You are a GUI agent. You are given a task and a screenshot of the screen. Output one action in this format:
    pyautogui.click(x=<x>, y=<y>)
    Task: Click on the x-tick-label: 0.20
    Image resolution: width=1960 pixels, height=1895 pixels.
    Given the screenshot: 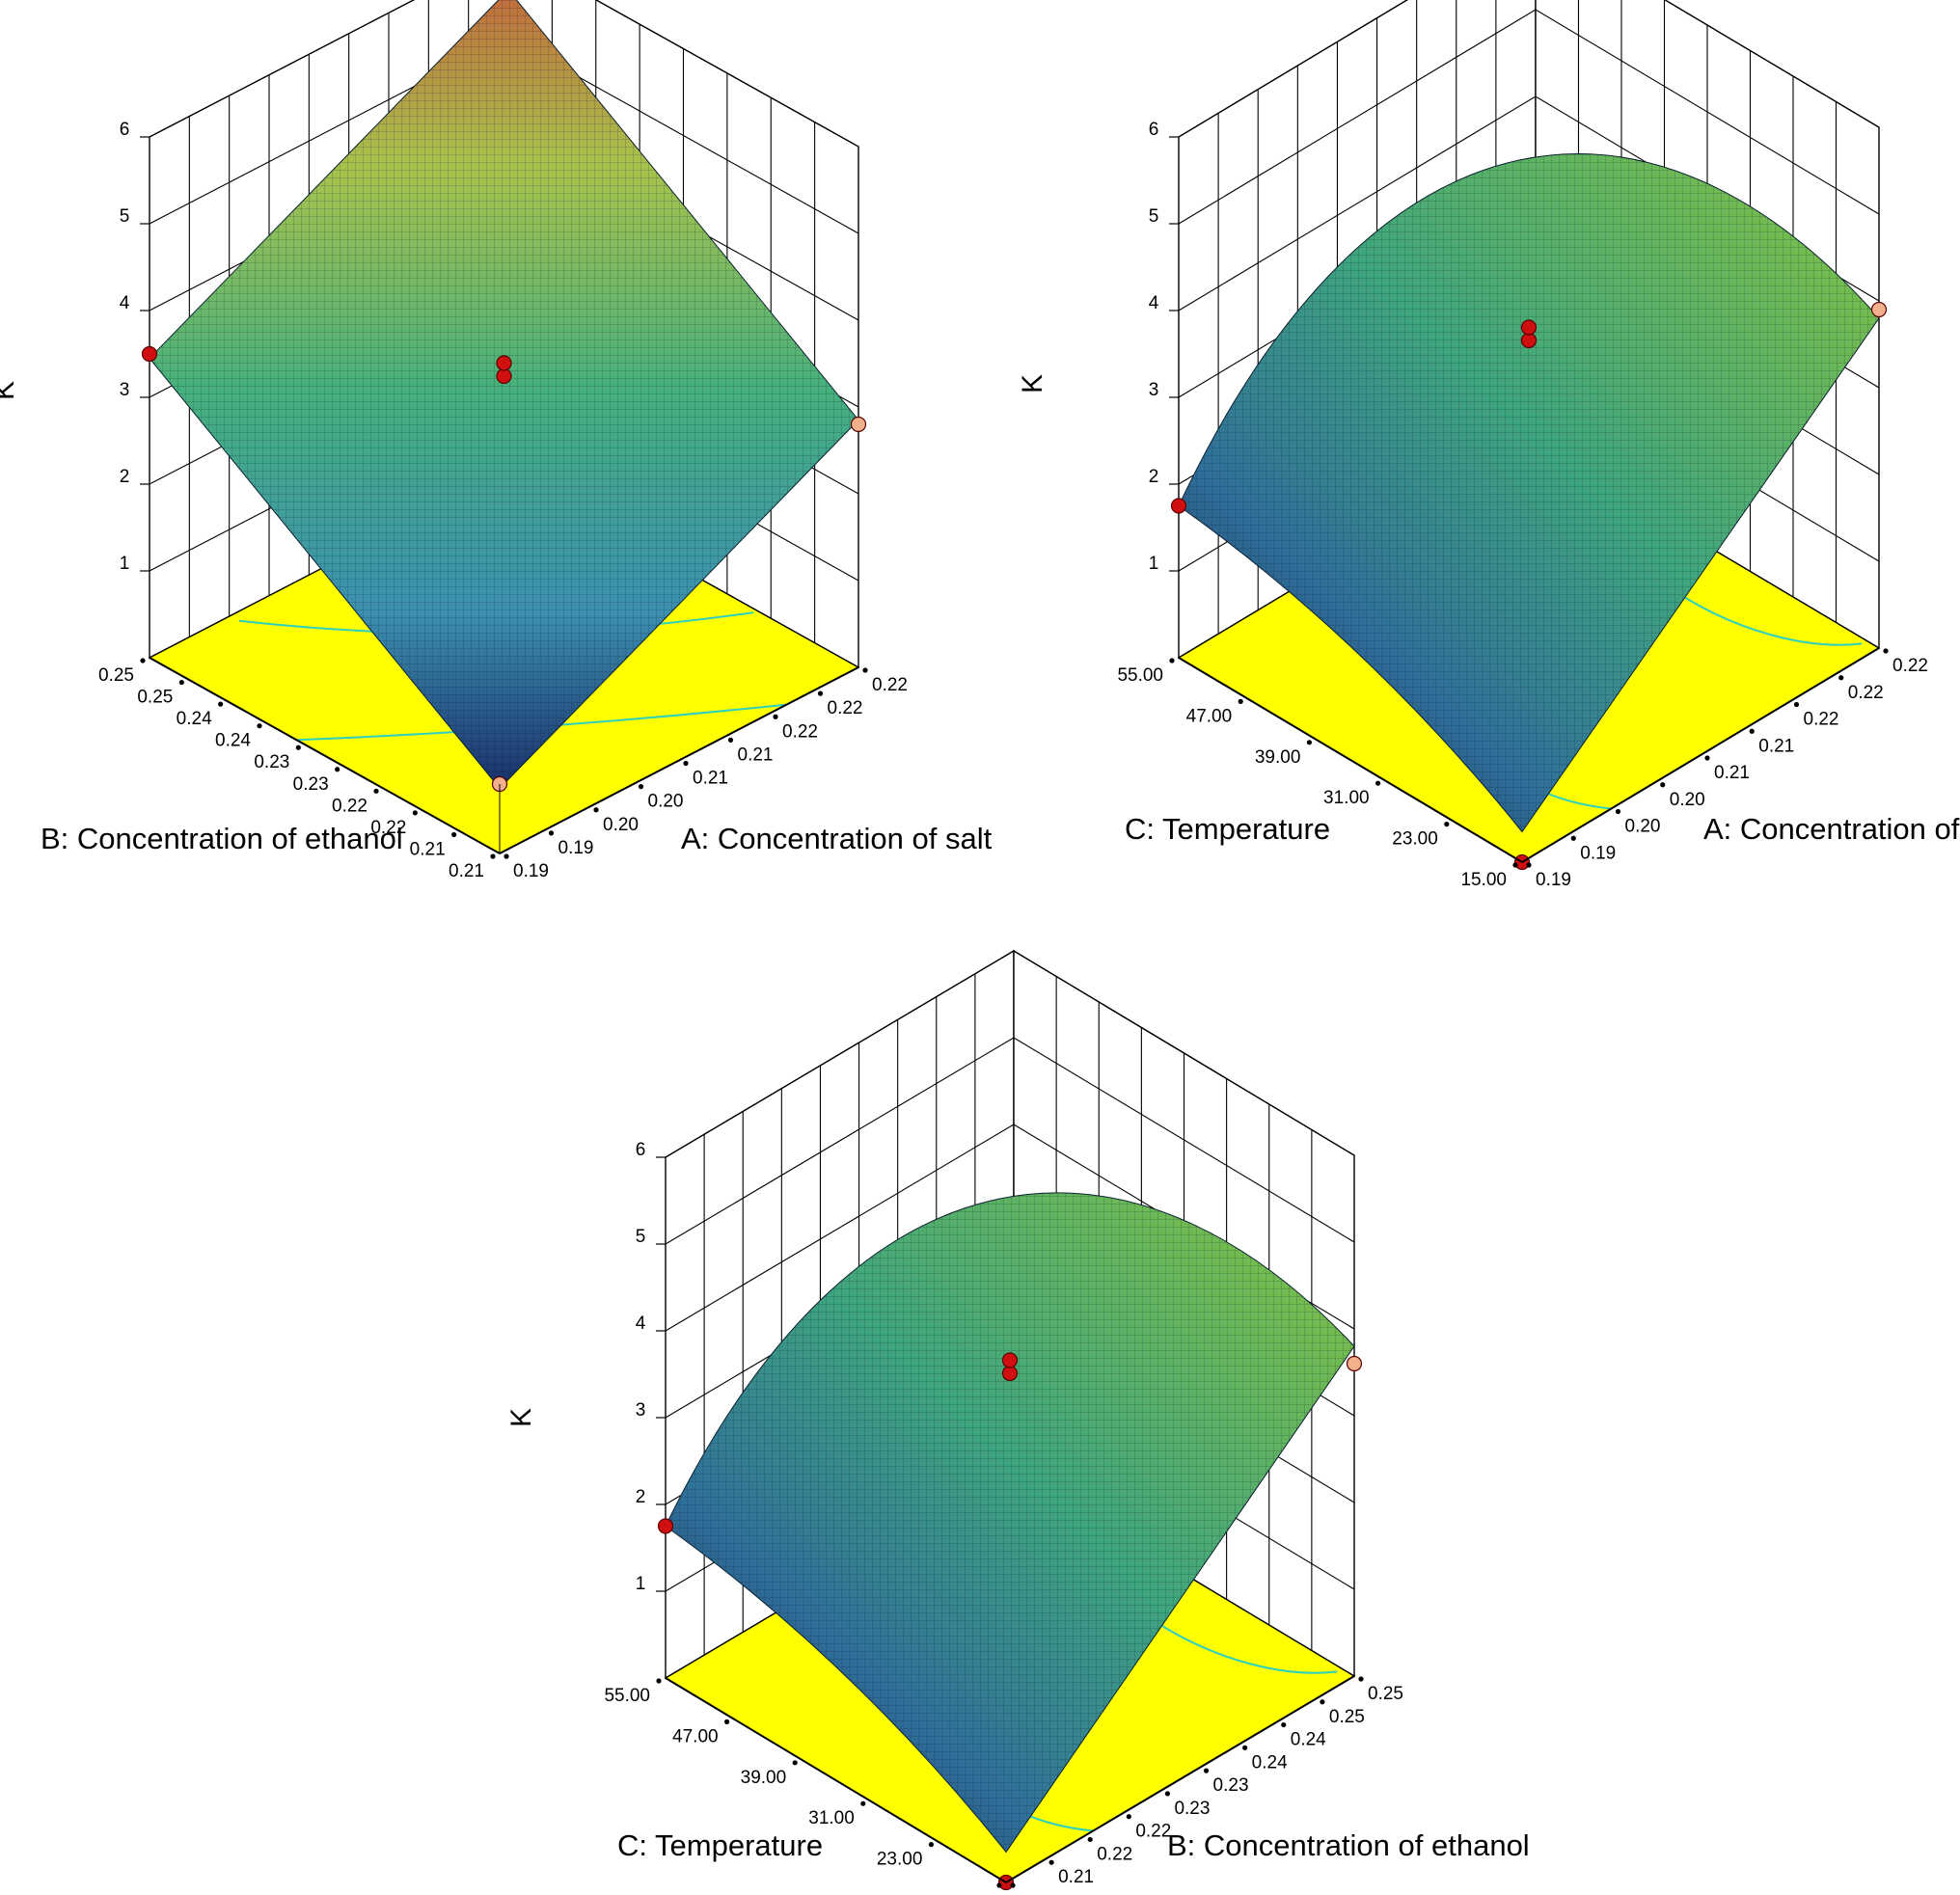 What is the action you would take?
    pyautogui.click(x=621, y=825)
    